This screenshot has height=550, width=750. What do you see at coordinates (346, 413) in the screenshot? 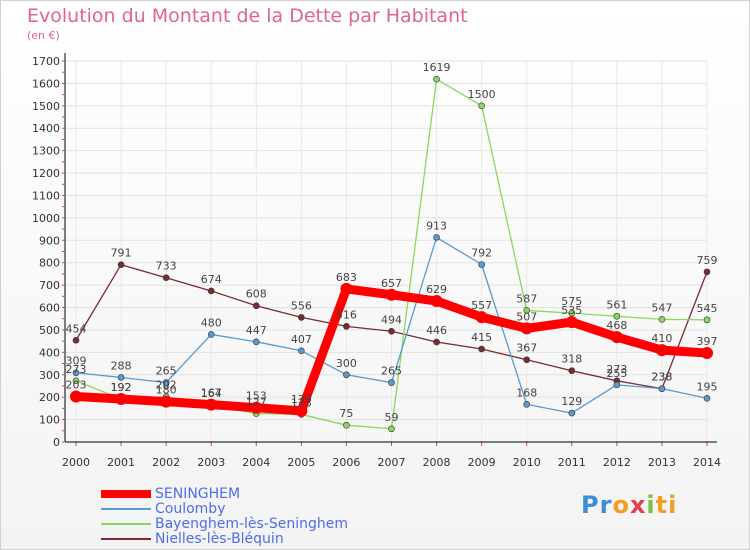
I see `data-label-Bayenghem-lès-Seninghem-2006: 75` at bounding box center [346, 413].